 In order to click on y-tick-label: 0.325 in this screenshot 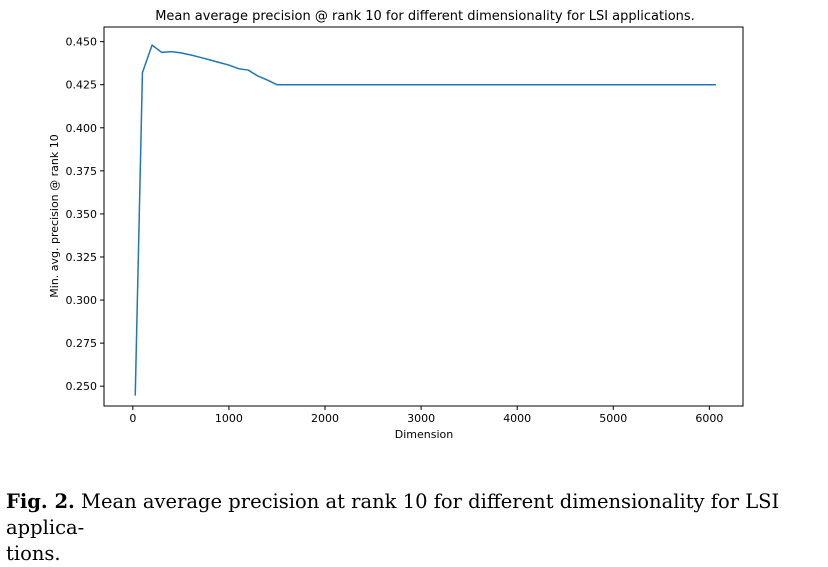, I will do `click(82, 257)`.